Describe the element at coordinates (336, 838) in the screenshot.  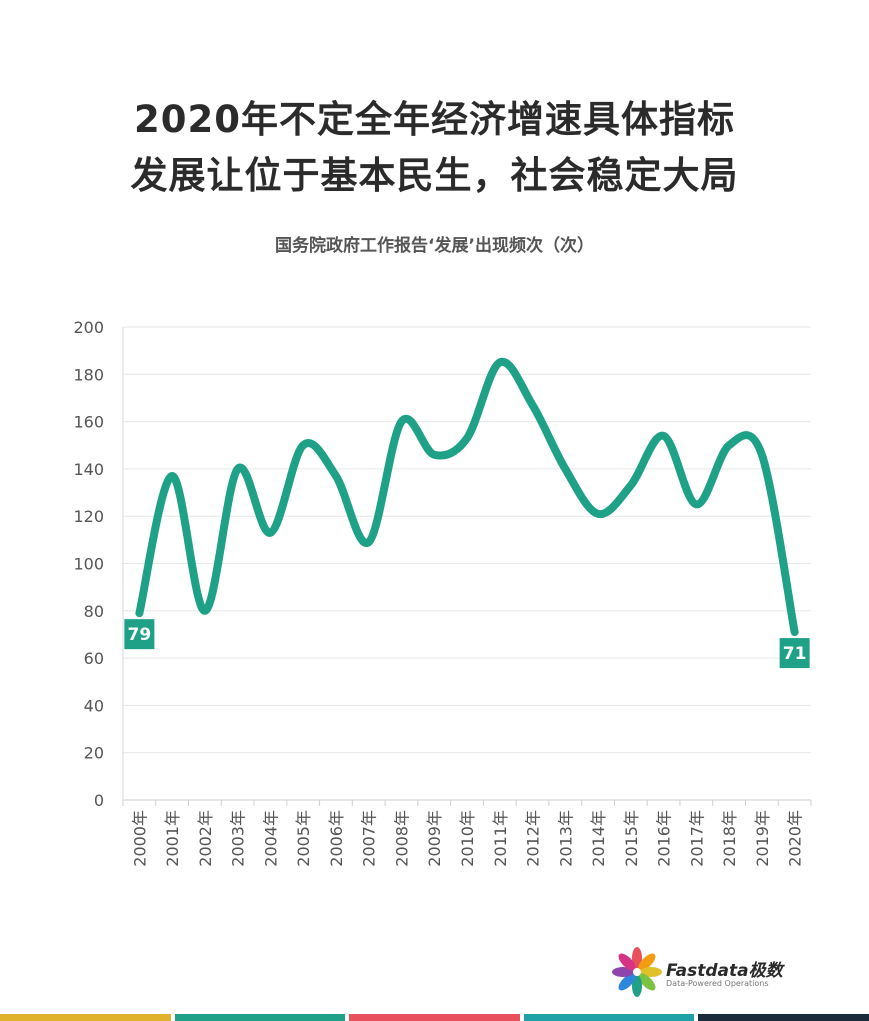
I see `x-tick-label: 2006年` at that location.